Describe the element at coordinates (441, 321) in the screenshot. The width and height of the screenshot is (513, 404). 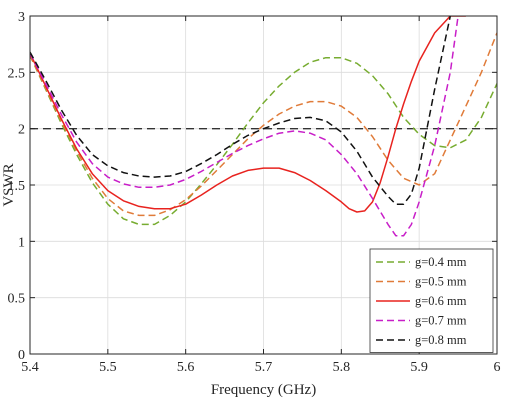
I see `legend-label-4: g=0.7 mm` at that location.